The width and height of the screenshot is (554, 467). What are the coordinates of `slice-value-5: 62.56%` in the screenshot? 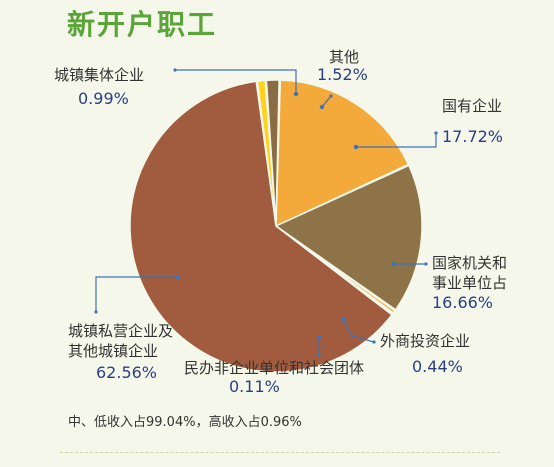 It's located at (126, 372).